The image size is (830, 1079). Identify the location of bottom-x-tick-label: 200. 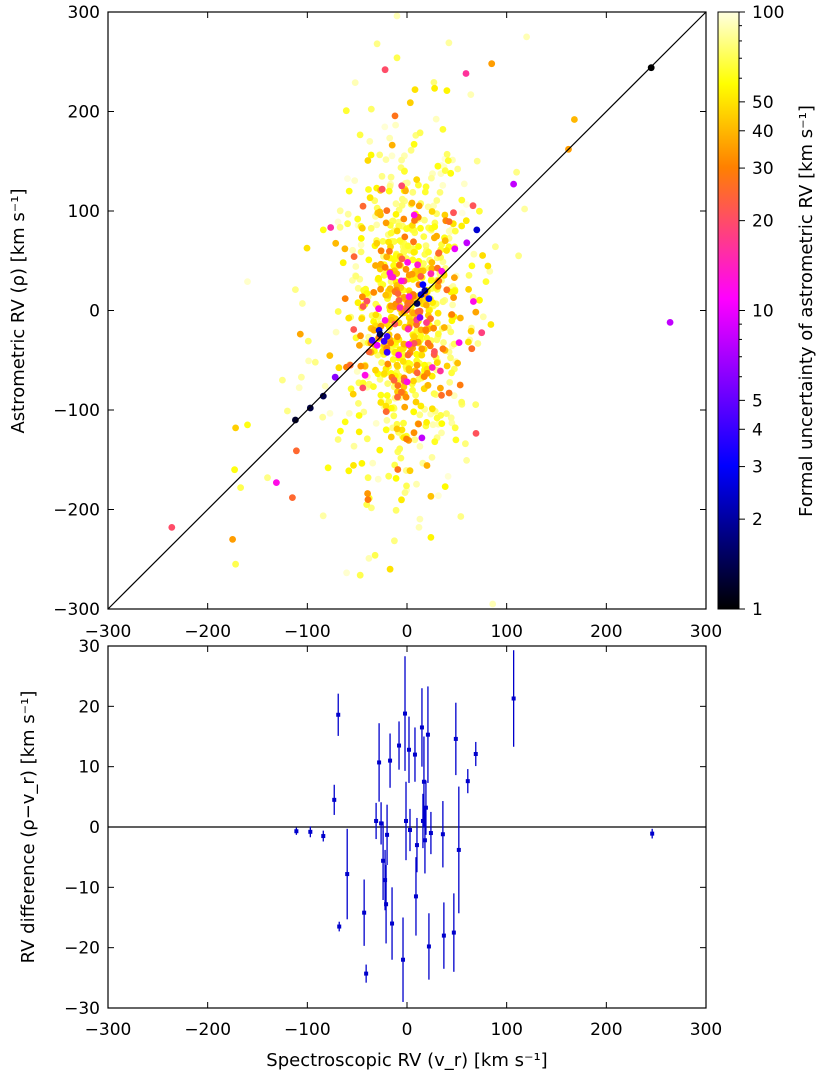
(606, 1030).